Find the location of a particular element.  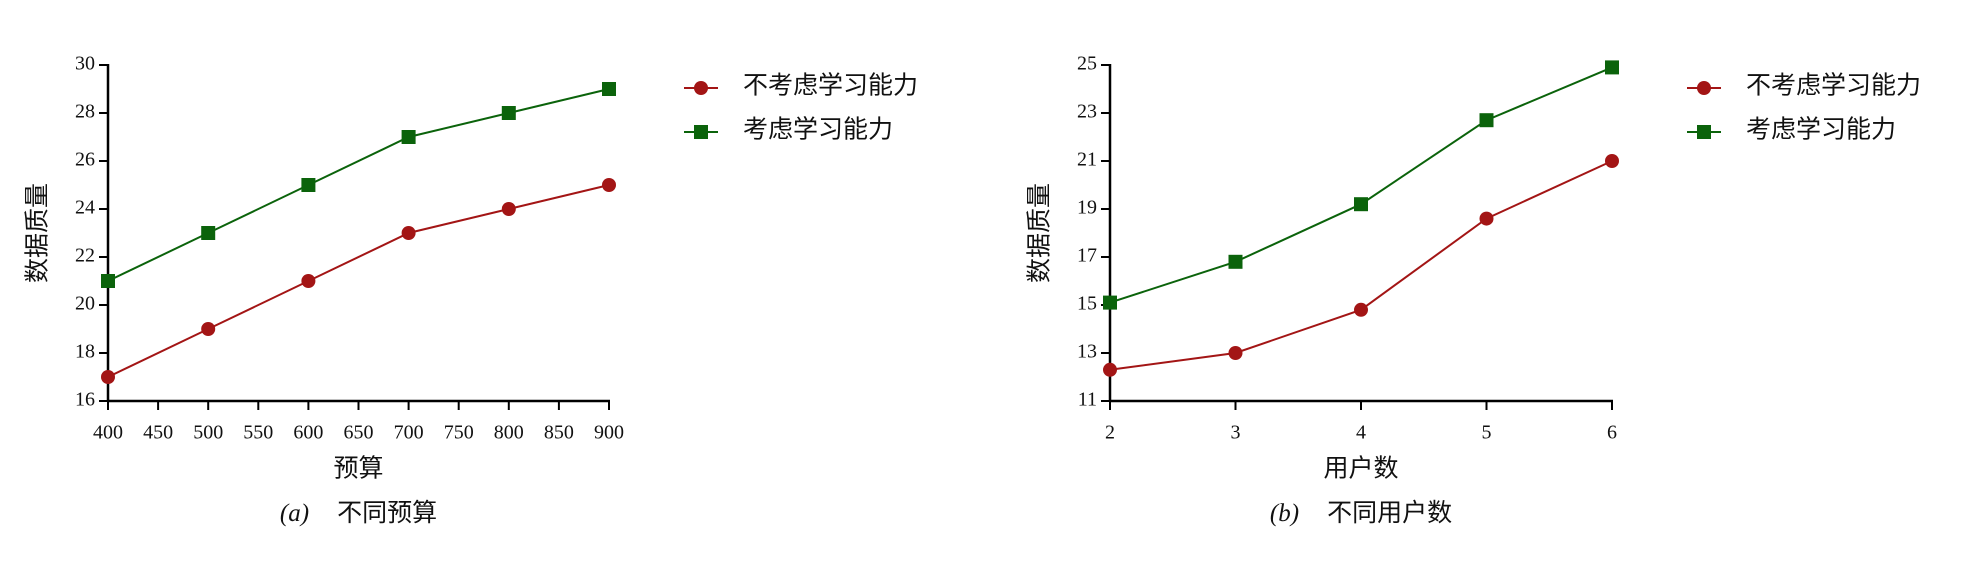

caption-text: 不同用户数 is located at coordinates (1389, 513).